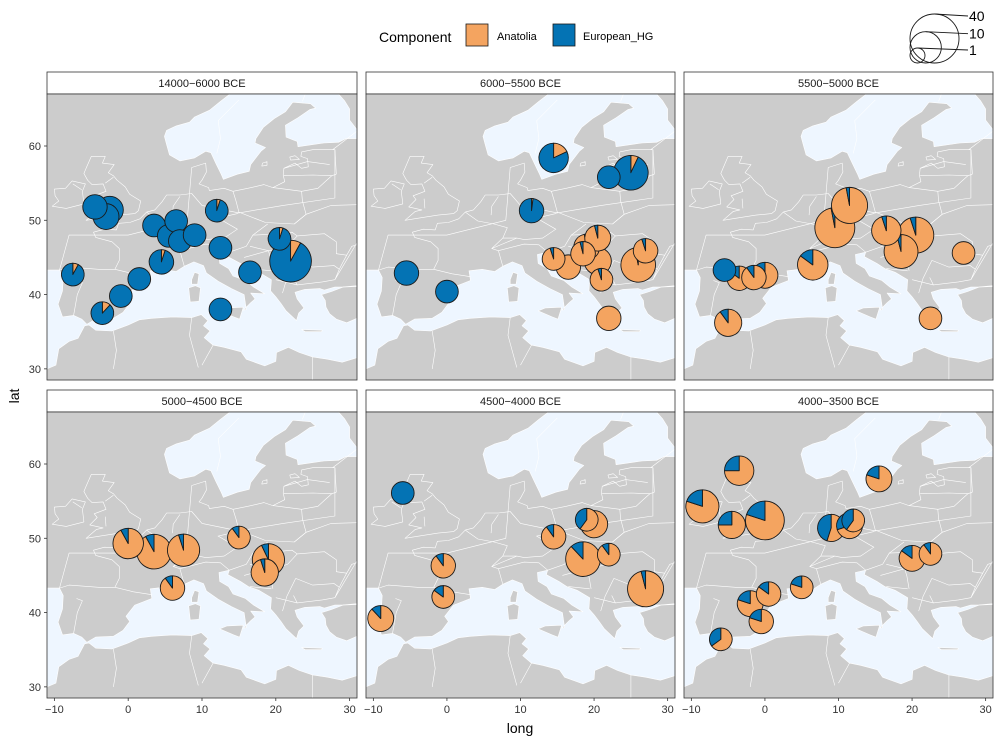 Image resolution: width=1000 pixels, height=750 pixels. I want to click on legend-swatch-anatolia, so click(477, 35).